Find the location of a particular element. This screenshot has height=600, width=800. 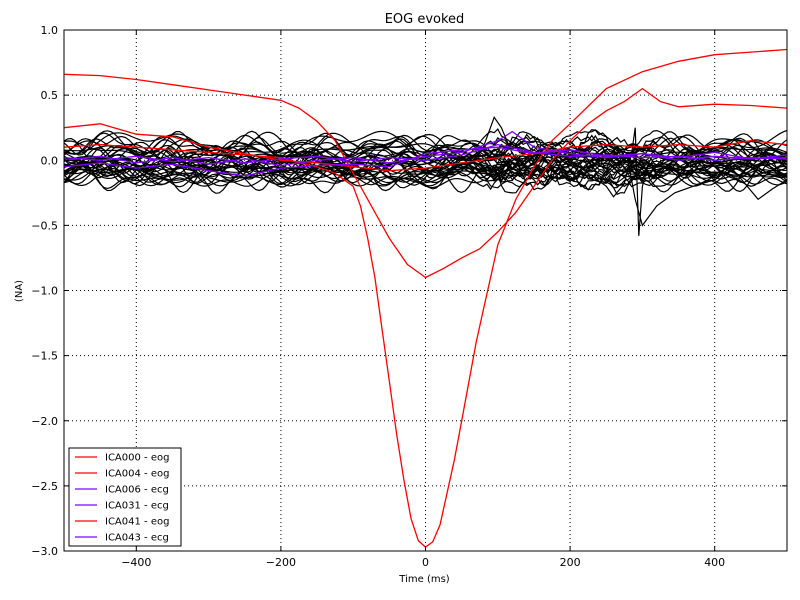

y-tick-label: −3.0 is located at coordinates (44, 551).